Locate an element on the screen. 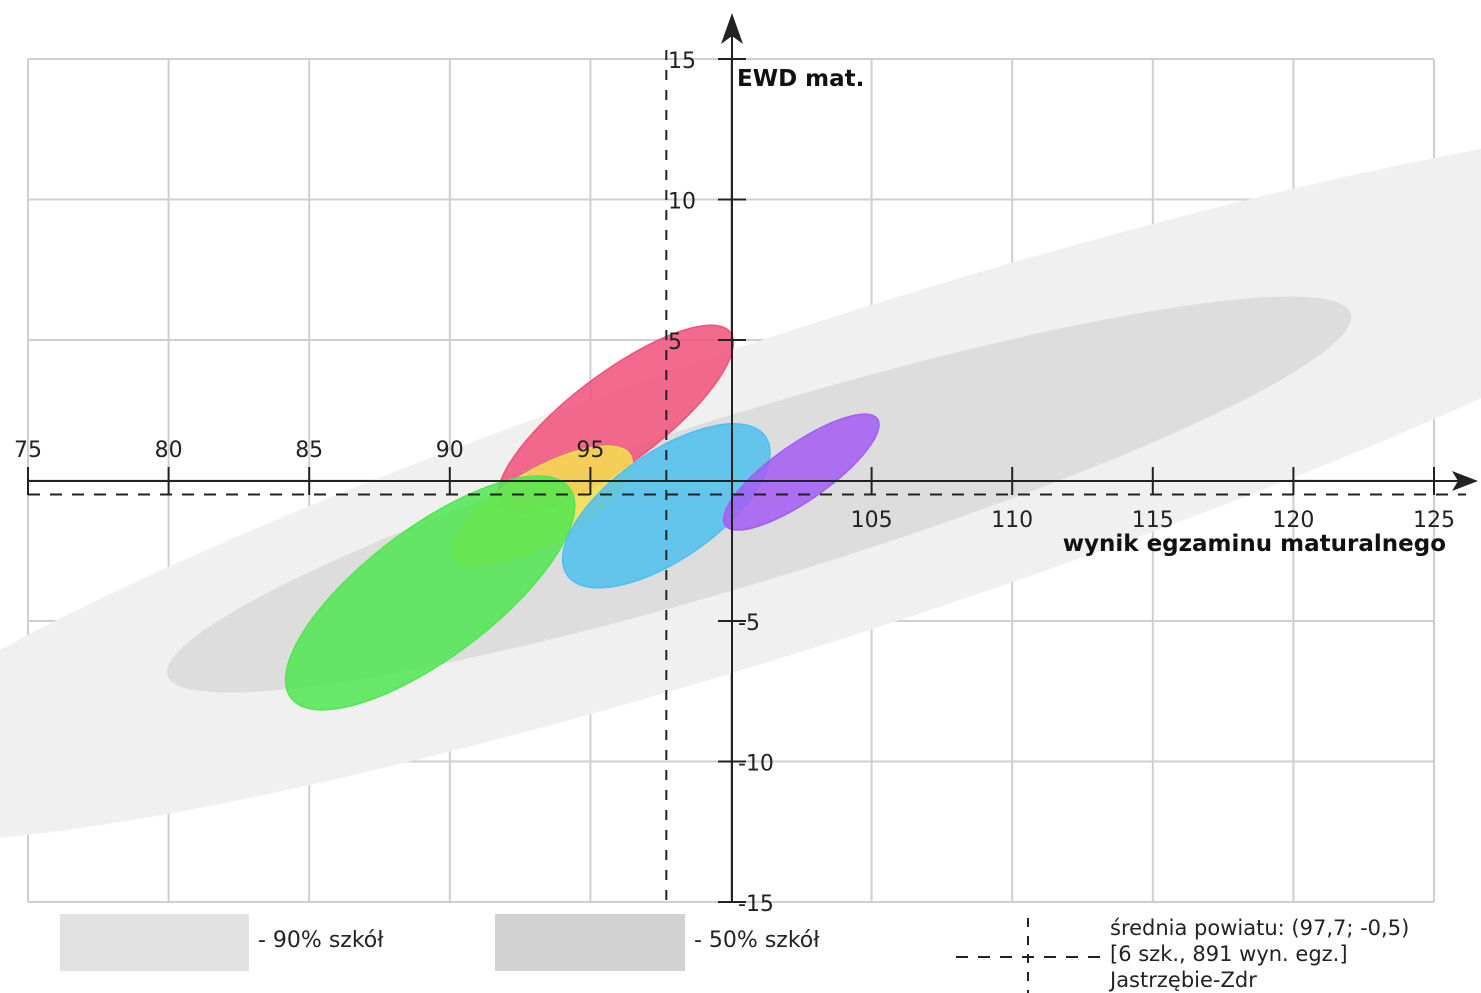  legend-90-swatch is located at coordinates (154, 942).